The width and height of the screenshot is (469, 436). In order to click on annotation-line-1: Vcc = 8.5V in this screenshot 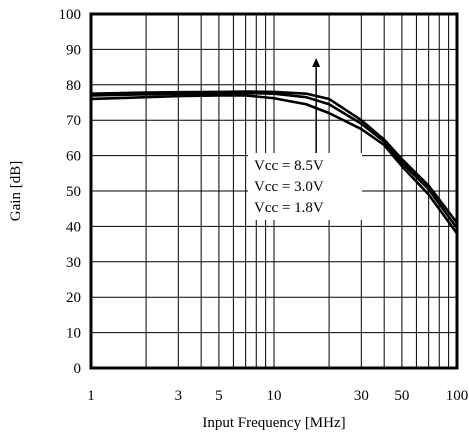, I will do `click(289, 166)`.